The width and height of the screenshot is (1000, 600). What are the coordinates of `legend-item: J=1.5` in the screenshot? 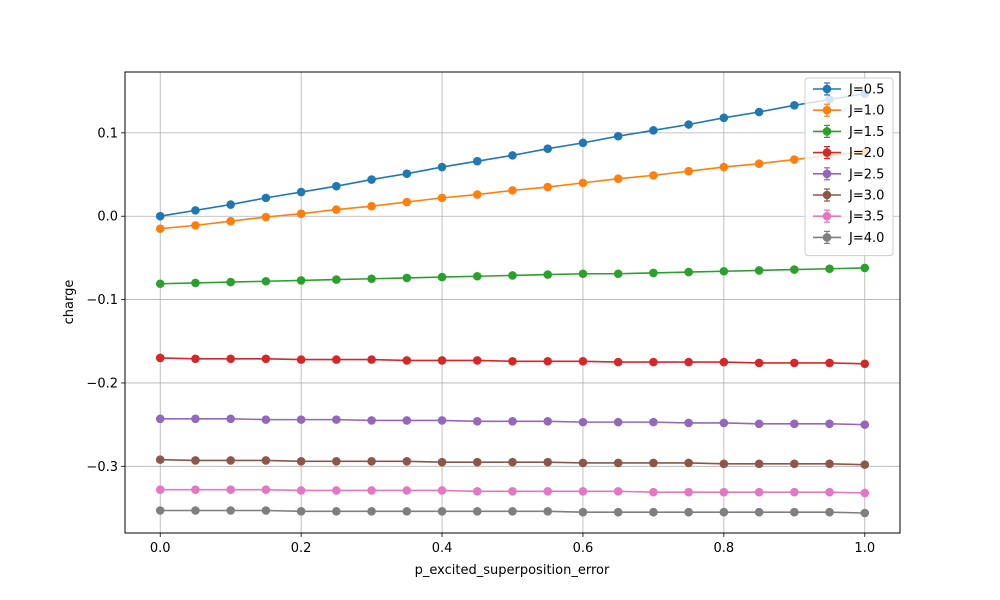 It's located at (848, 132).